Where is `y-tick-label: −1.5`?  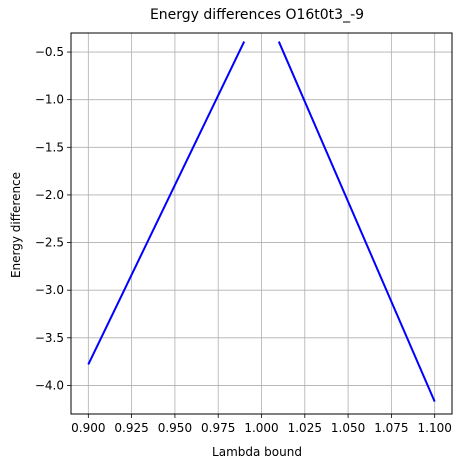 y-tick-label: −1.5 is located at coordinates (49, 147).